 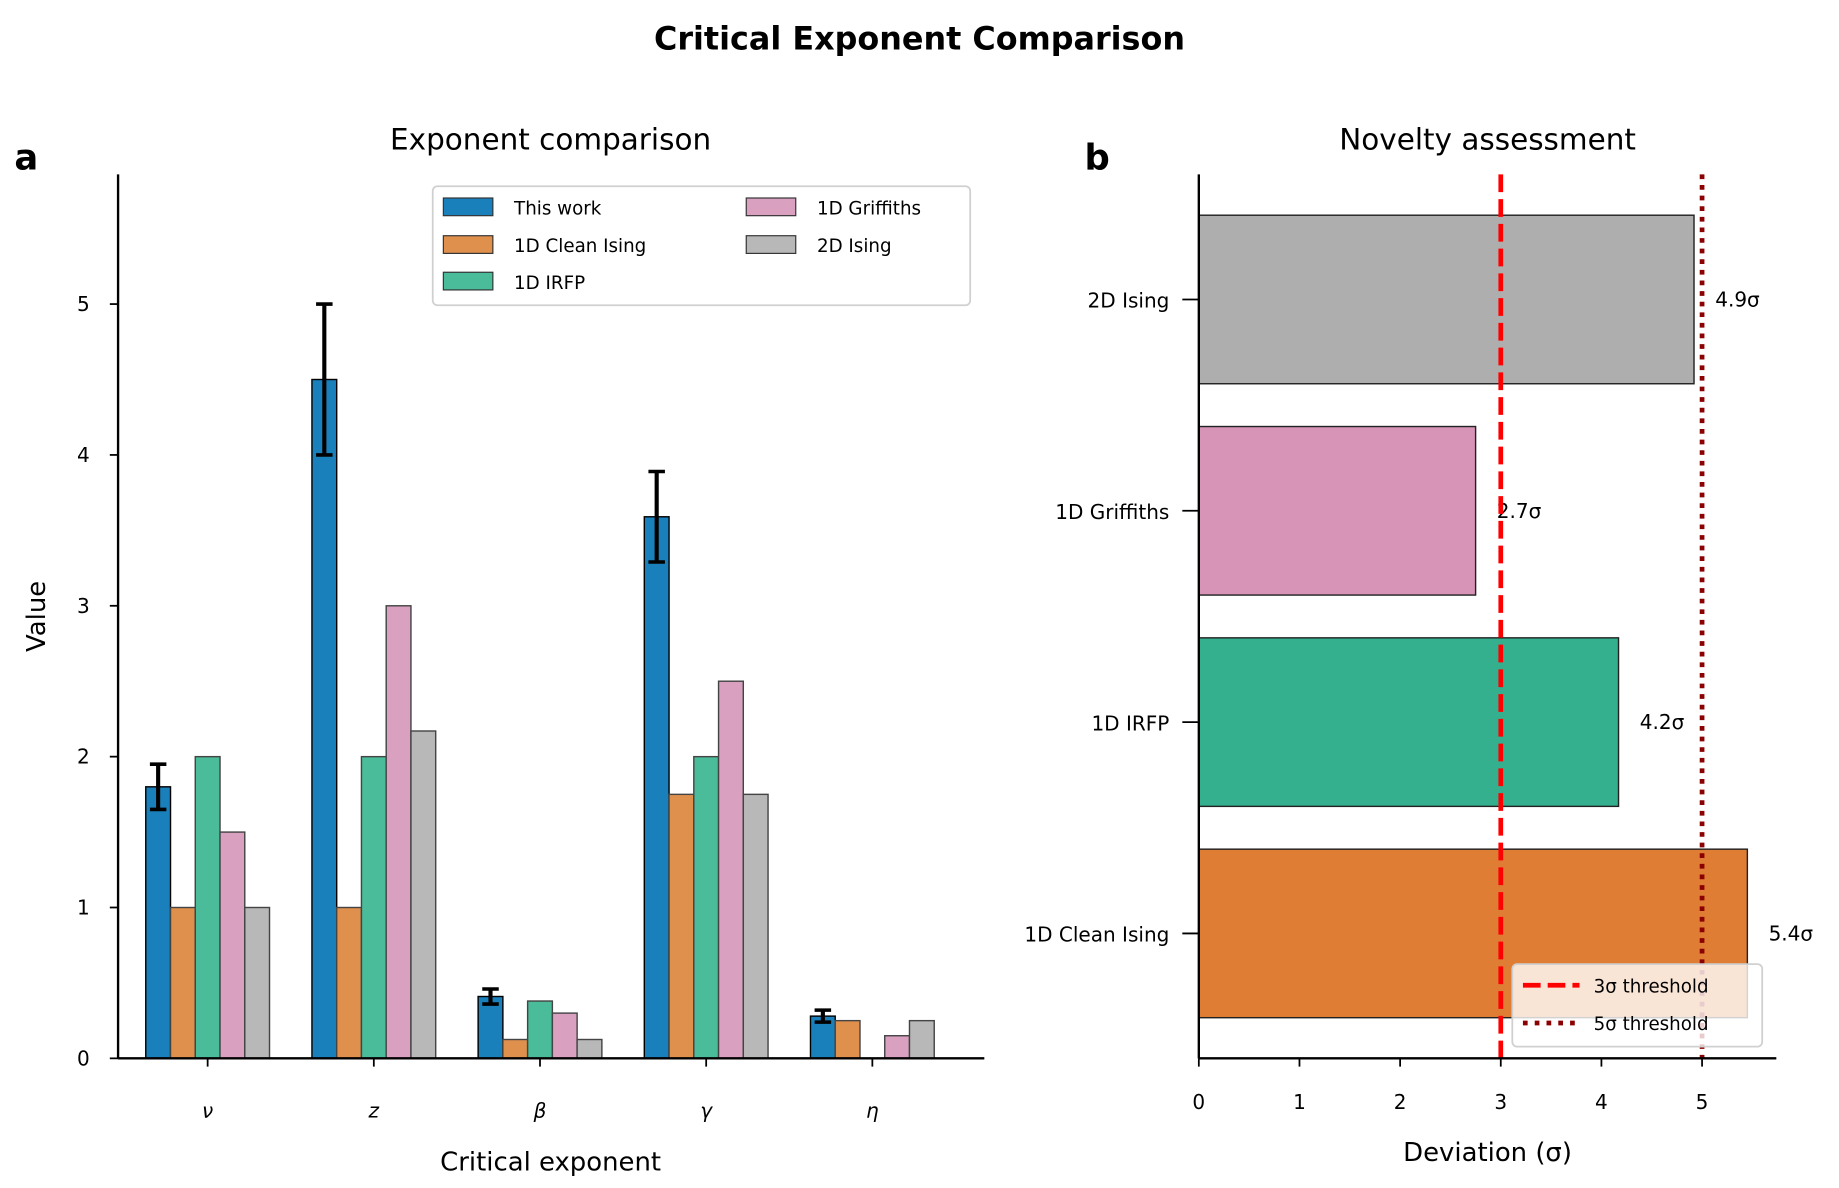 I want to click on x-tick-label: 3, so click(x=1500, y=1102).